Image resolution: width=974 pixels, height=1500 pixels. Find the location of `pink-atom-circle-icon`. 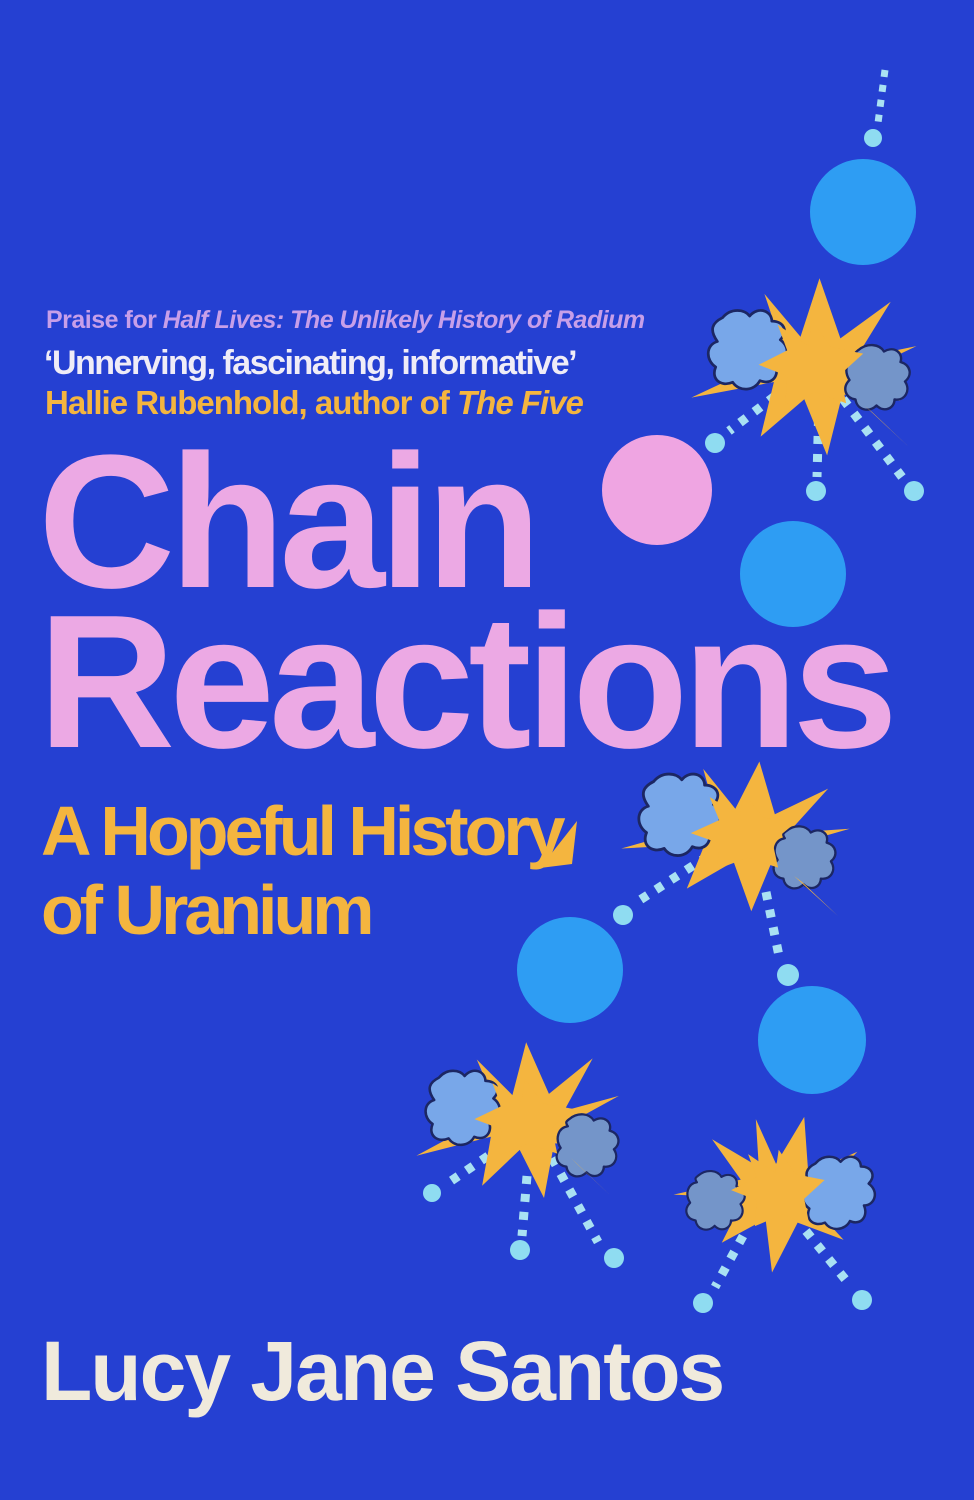

pink-atom-circle-icon is located at coordinates (657, 490).